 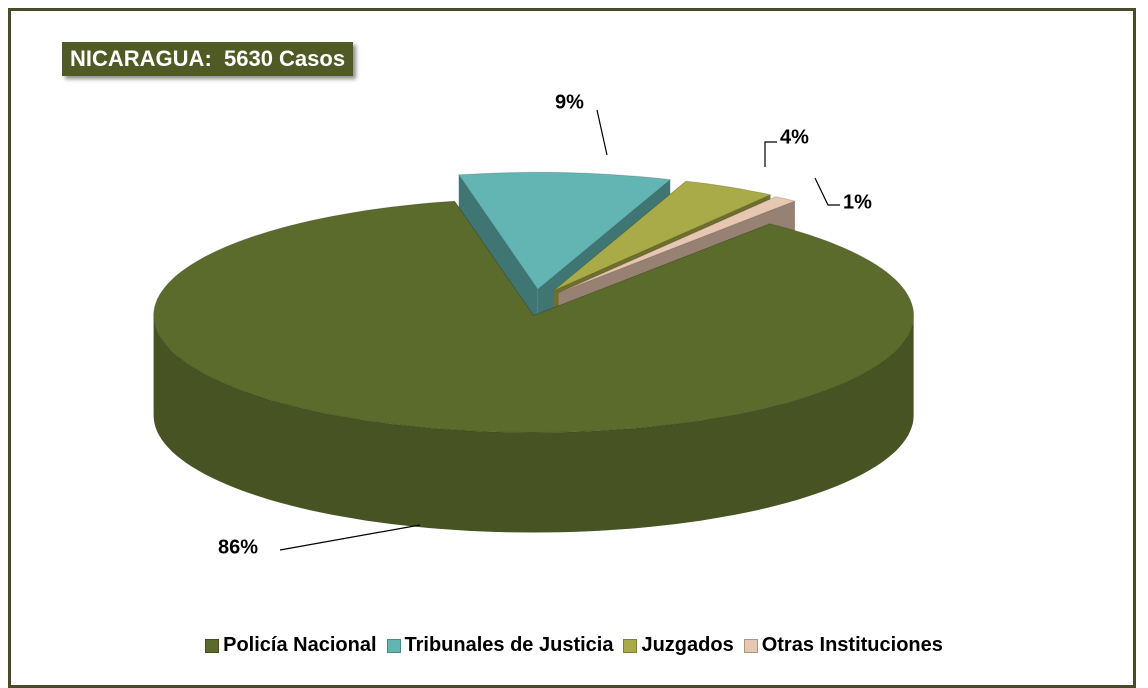 What do you see at coordinates (208, 59) in the screenshot?
I see `chart-title: NICARAGUA: 5630 Casos` at bounding box center [208, 59].